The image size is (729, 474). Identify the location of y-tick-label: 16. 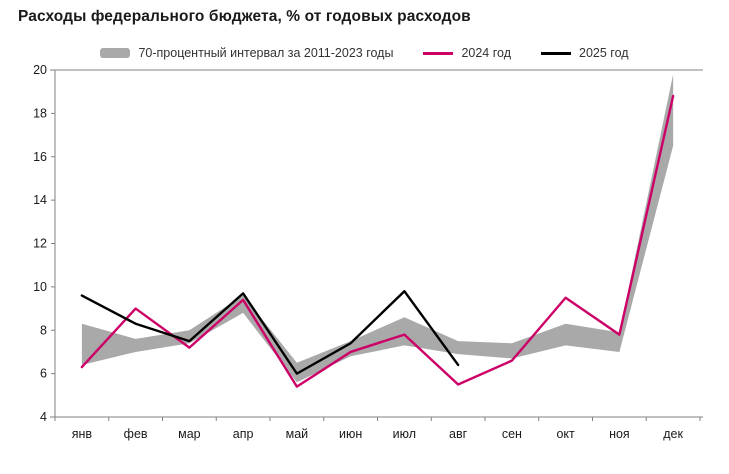
(40, 157).